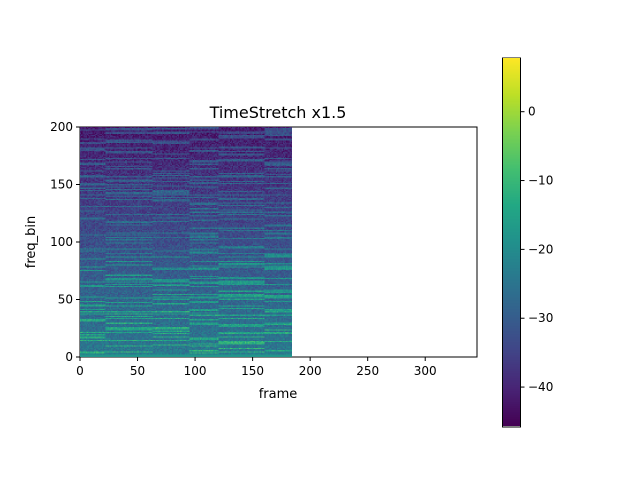  I want to click on colorbar-gradient, so click(511, 242).